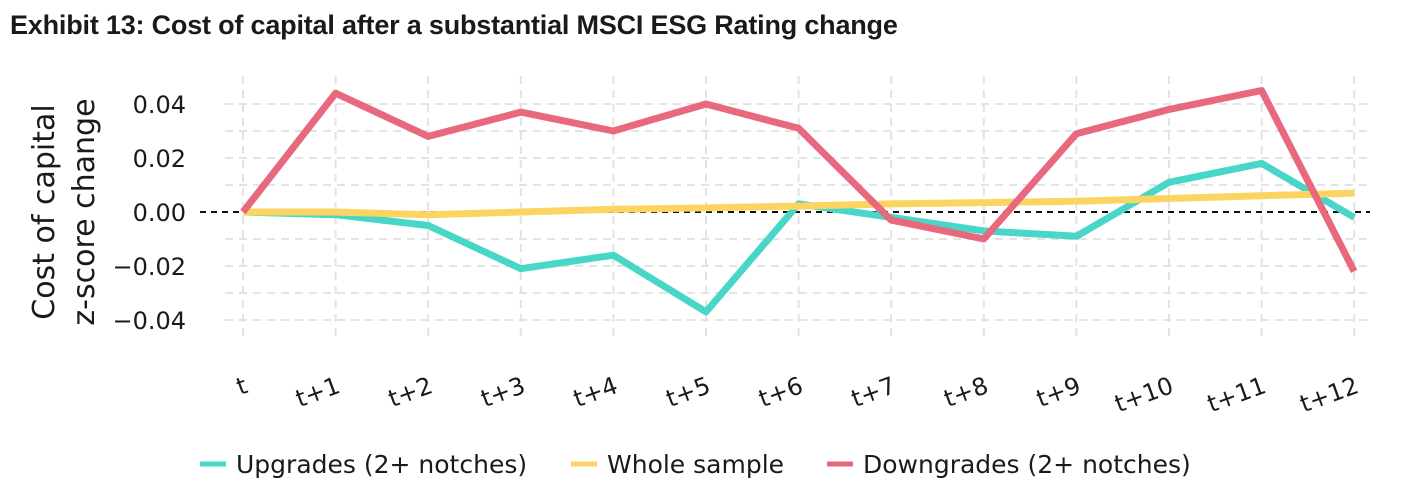  Describe the element at coordinates (159, 213) in the screenshot. I see `y-tick-label: 0.00` at that location.